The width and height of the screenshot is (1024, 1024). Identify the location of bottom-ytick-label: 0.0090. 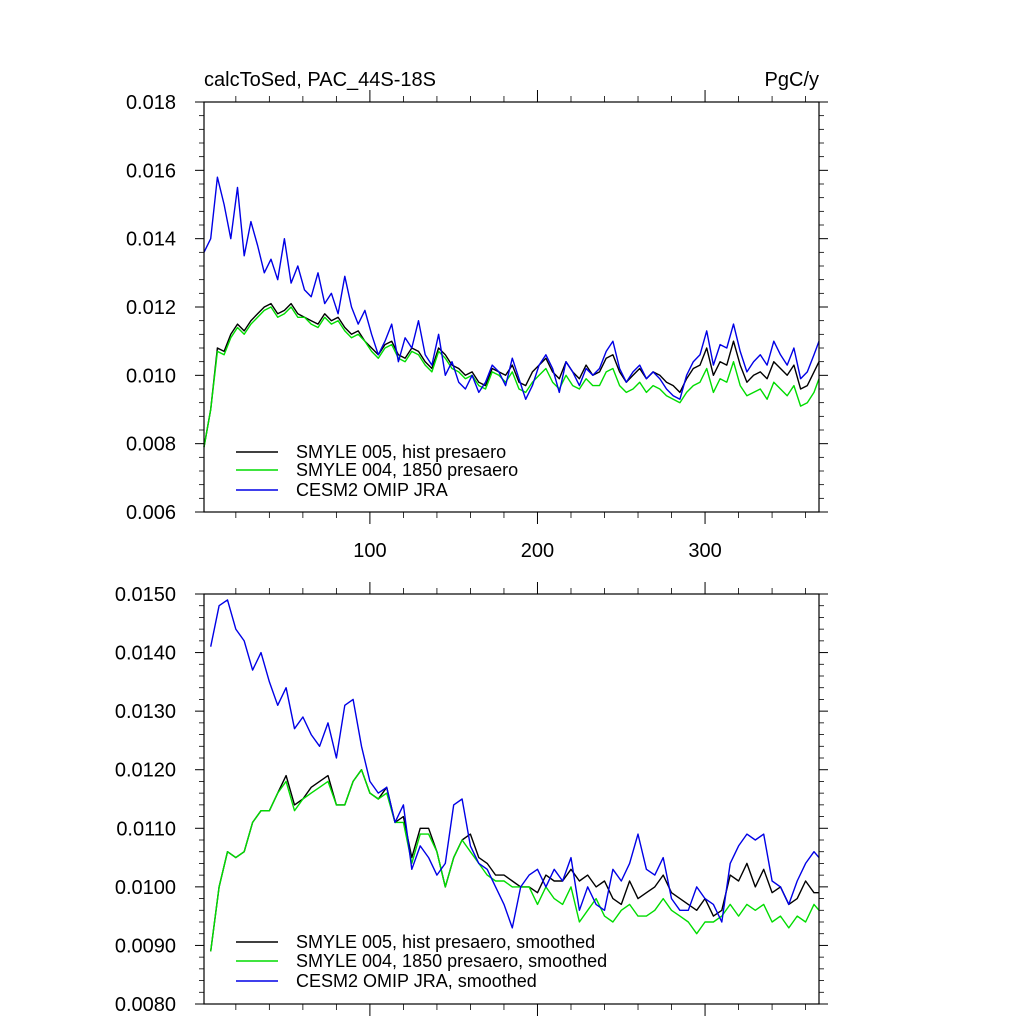
(145, 946).